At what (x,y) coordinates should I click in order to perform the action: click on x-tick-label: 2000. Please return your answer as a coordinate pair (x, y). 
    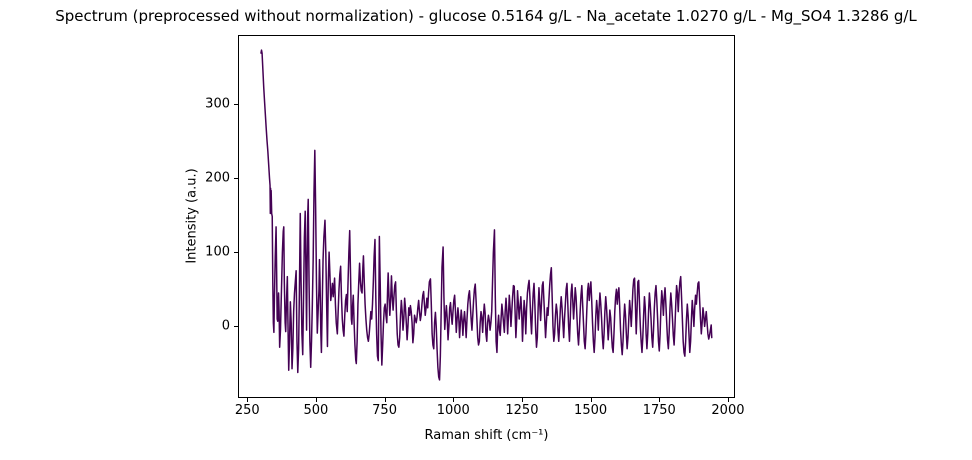
    Looking at the image, I should click on (728, 410).